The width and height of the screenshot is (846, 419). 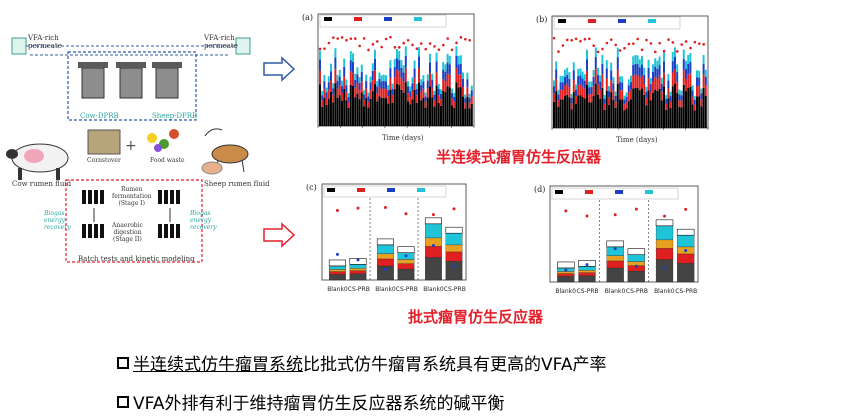 What do you see at coordinates (203, 220) in the screenshot?
I see `biogas-right-label: Biogas energy recovery` at bounding box center [203, 220].